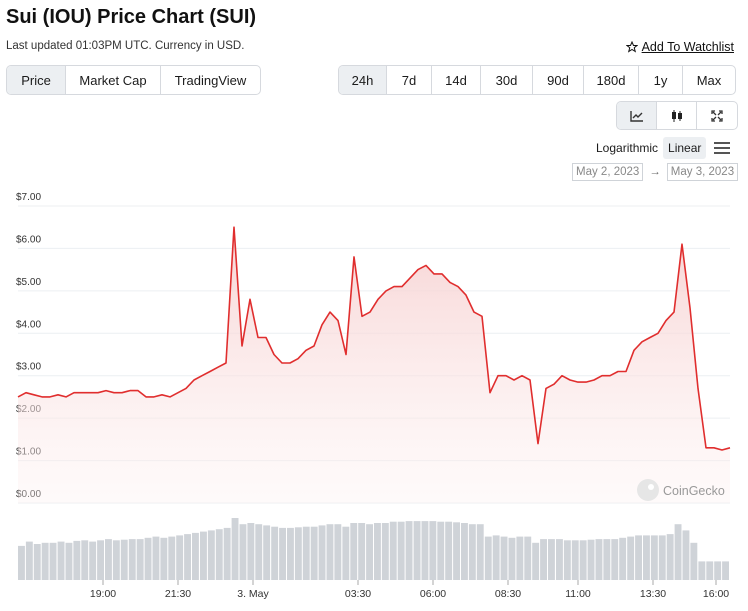 The image size is (748, 611). I want to click on tab-tradingview: TradingView, so click(210, 80).